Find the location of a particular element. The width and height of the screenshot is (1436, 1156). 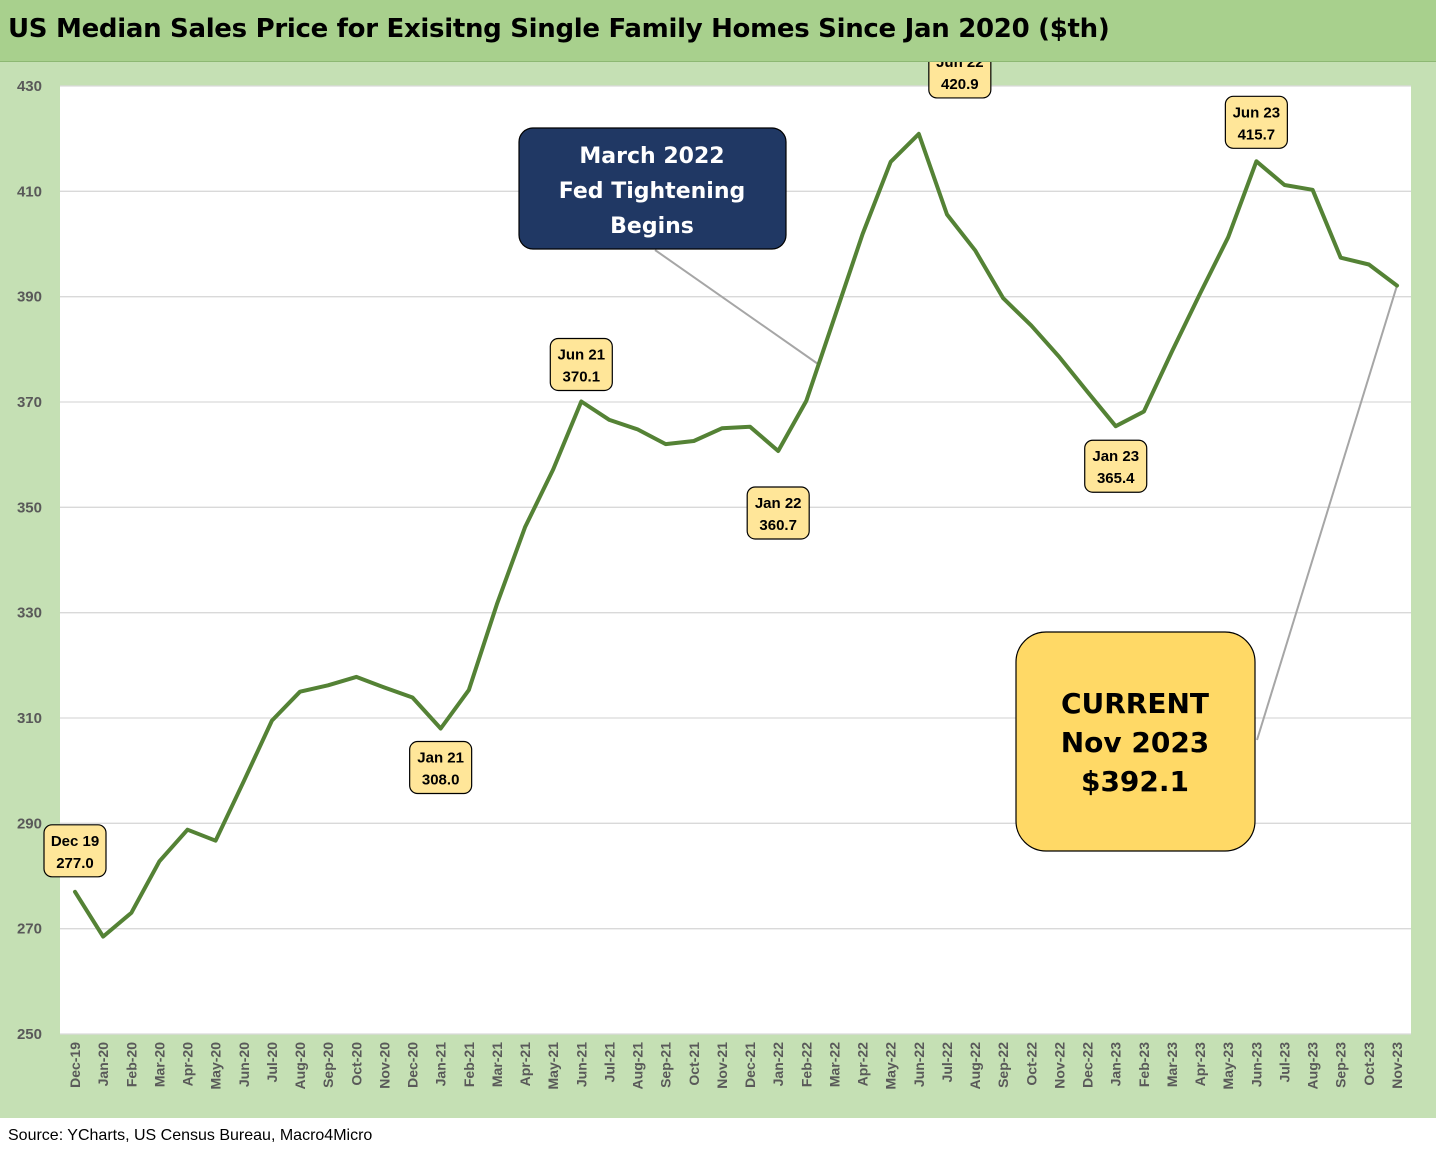

x-tick-label: Jun-21 is located at coordinates (581, 1064).